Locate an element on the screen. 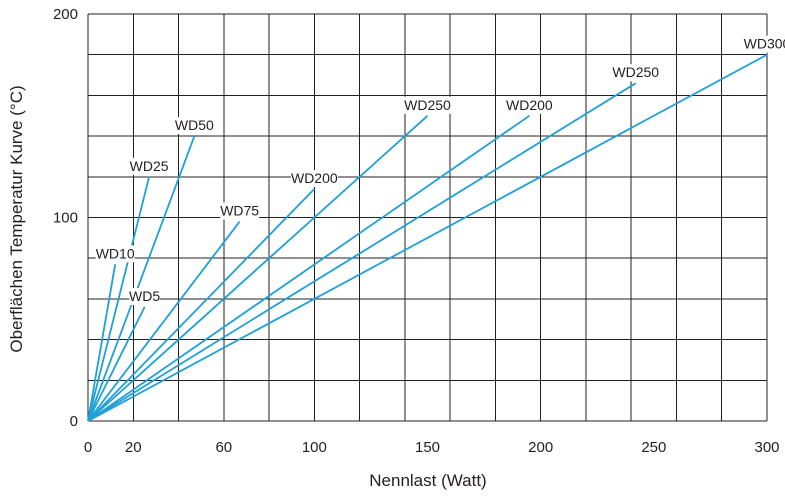  x-tick-label: 0 is located at coordinates (88, 447).